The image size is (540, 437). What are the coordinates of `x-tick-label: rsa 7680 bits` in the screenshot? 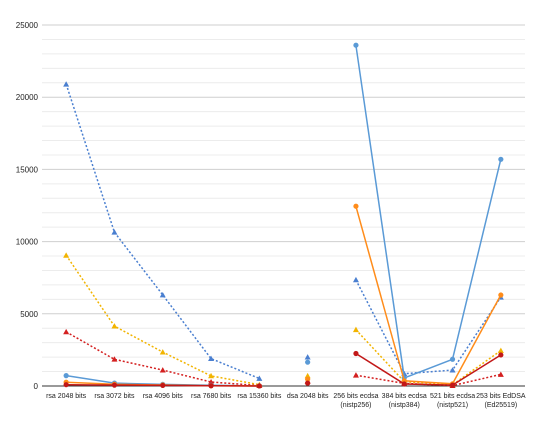 It's located at (211, 396).